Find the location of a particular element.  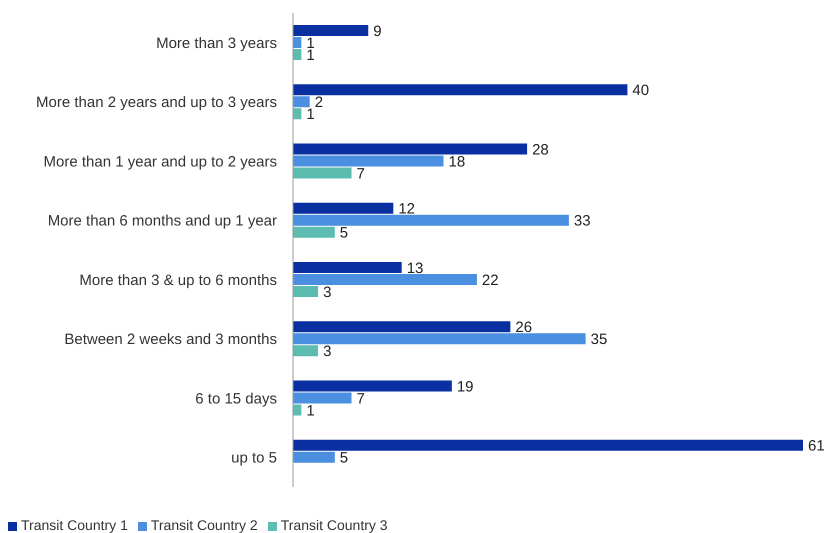

data-label: 26 is located at coordinates (523, 327).